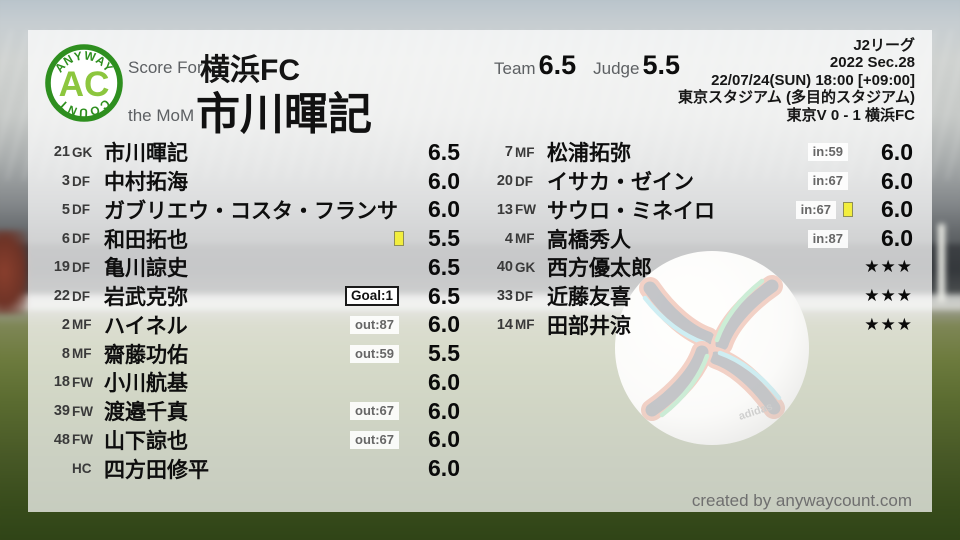  I want to click on player-number: 3, so click(65, 181).